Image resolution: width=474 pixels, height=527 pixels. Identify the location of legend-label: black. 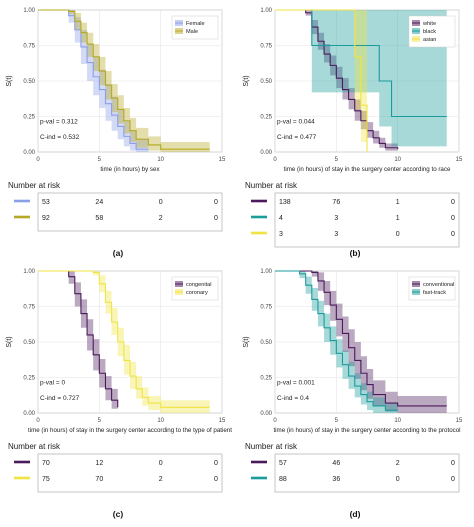
(429, 32).